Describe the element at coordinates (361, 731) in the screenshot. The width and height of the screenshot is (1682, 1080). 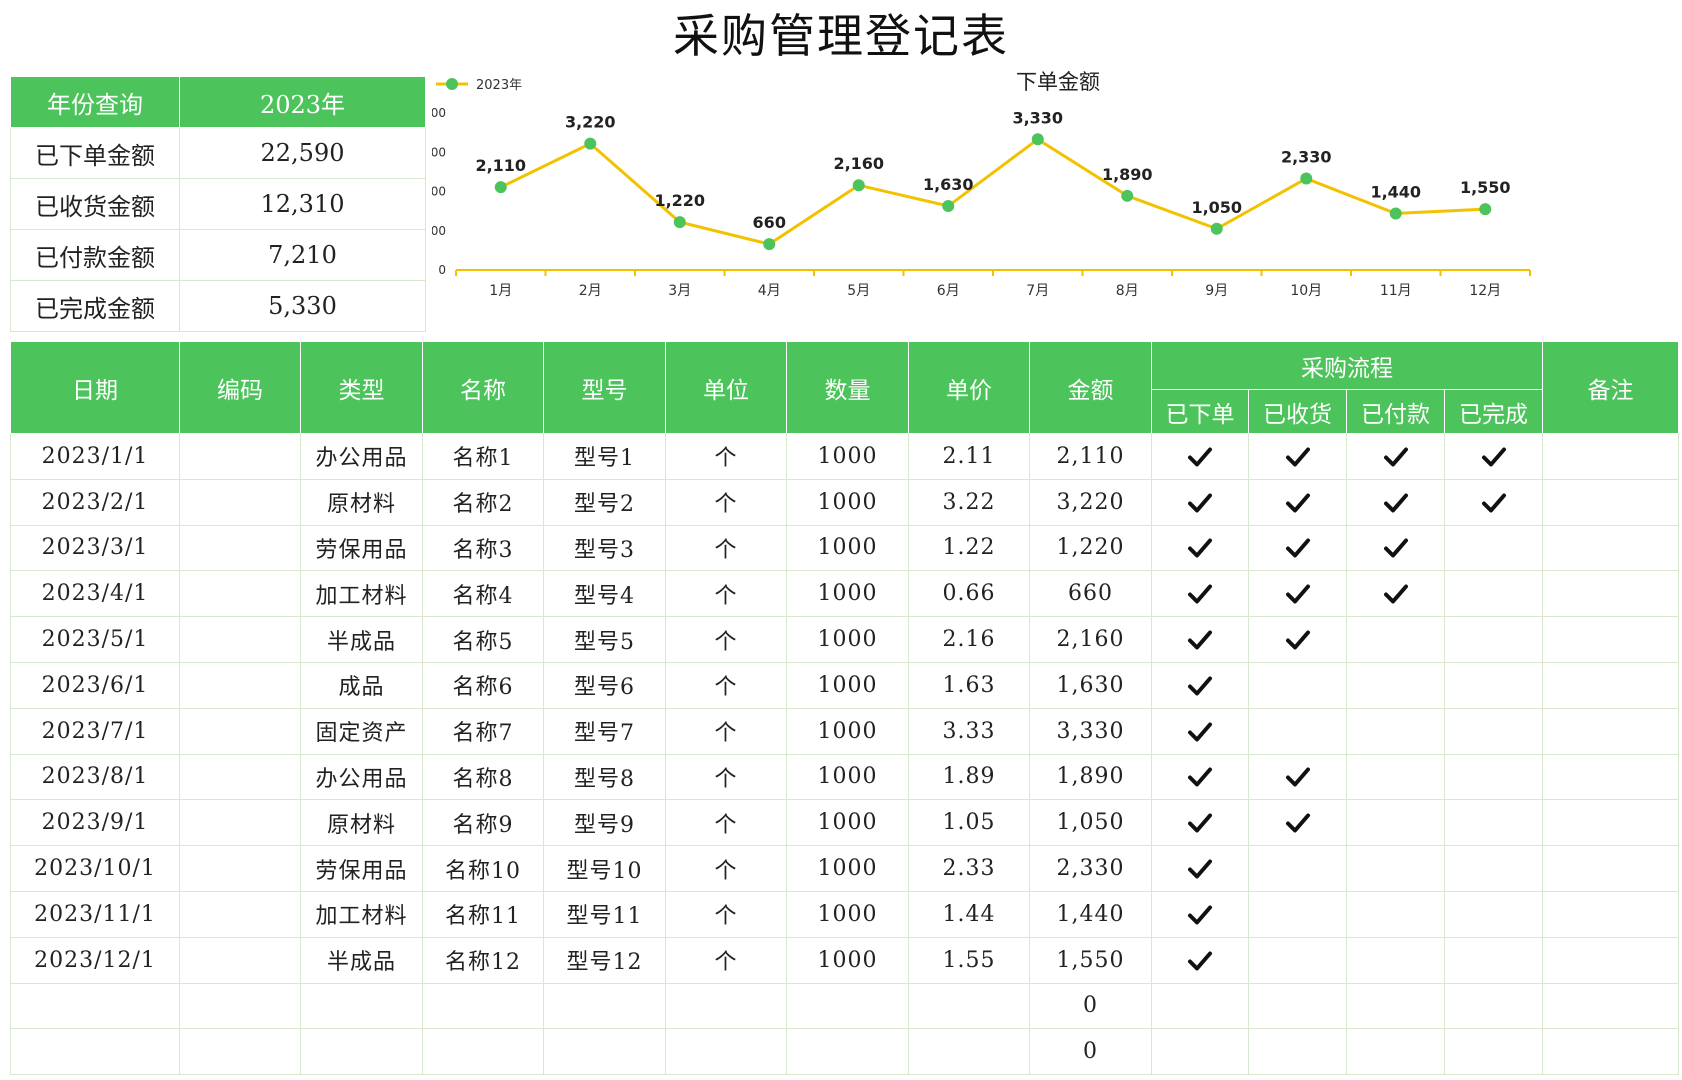
I see `cell-type: 固定资产` at that location.